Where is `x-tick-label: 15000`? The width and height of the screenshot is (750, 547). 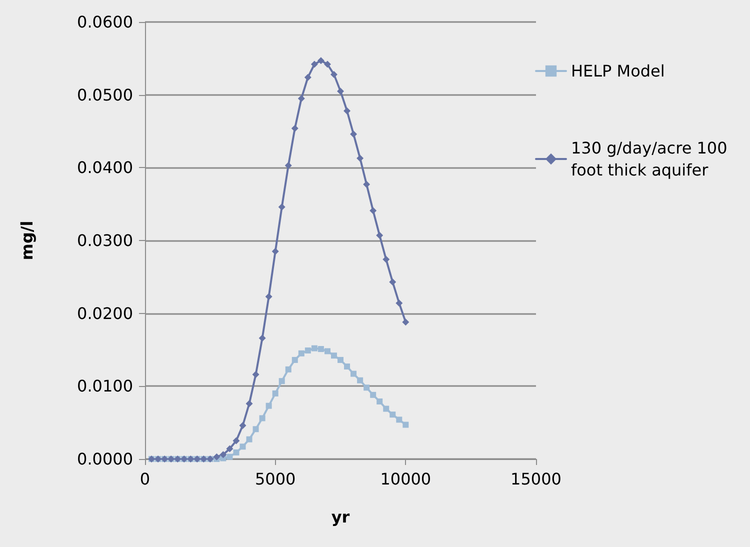
x-tick-label: 15000 is located at coordinates (536, 479).